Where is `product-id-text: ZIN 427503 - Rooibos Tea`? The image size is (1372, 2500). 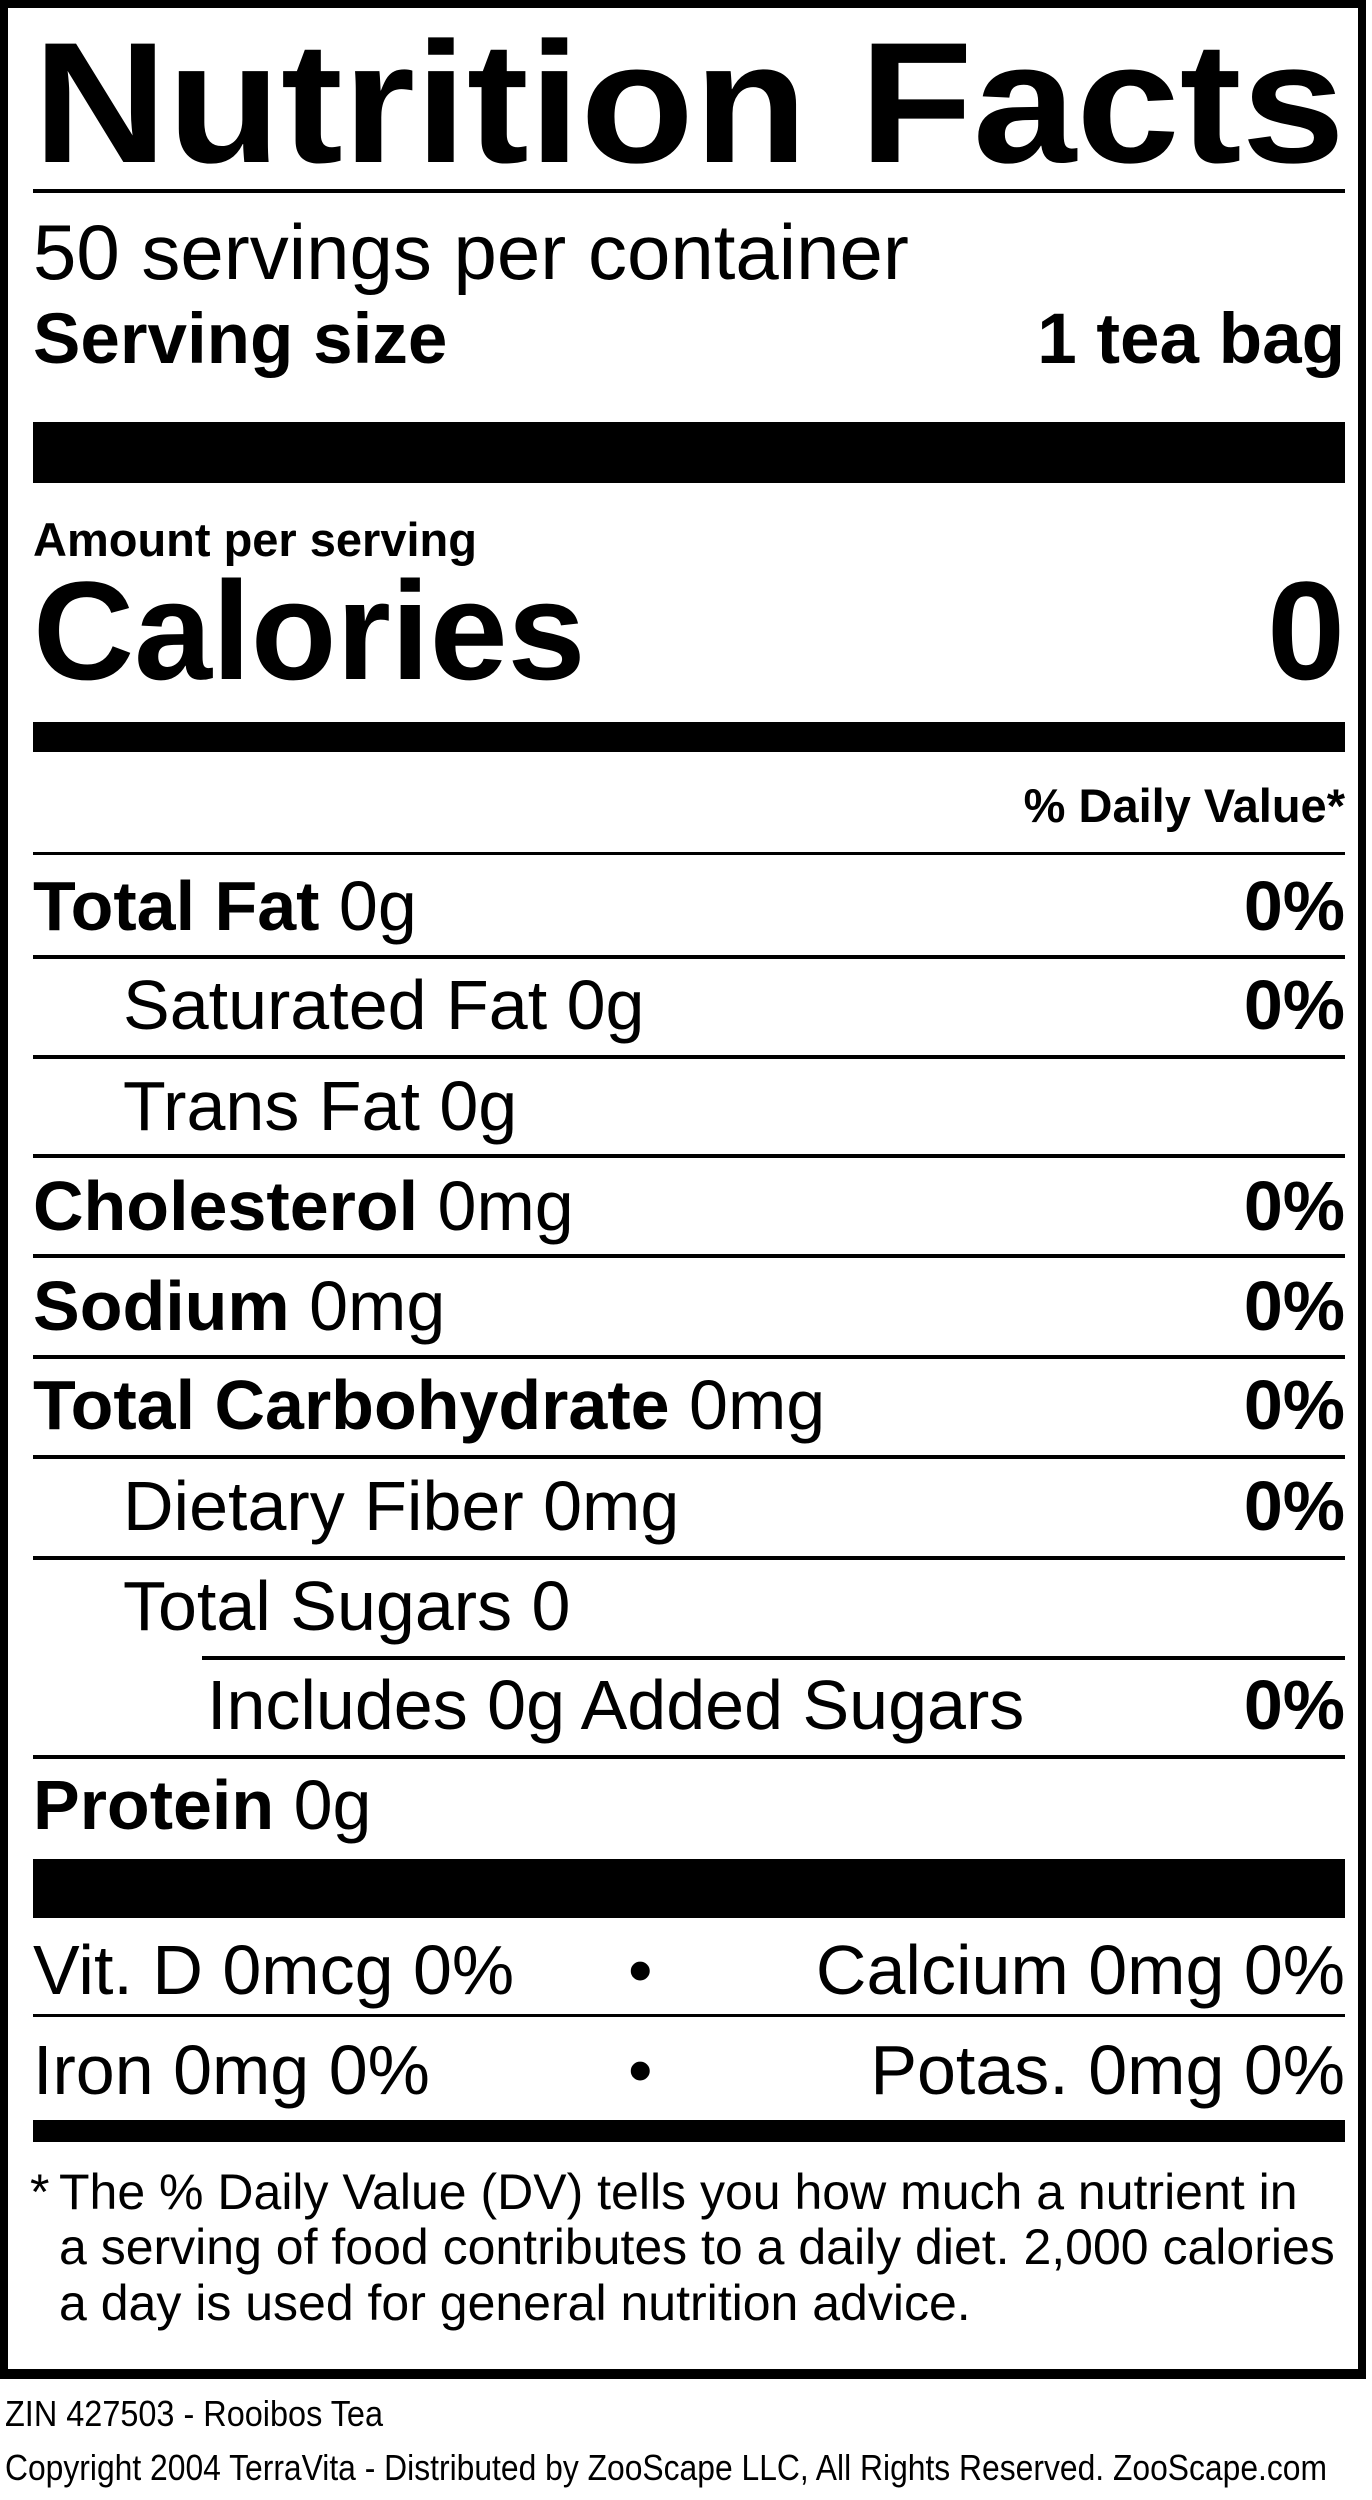
product-id-text: ZIN 427503 - Rooibos Tea is located at coordinates (194, 2413).